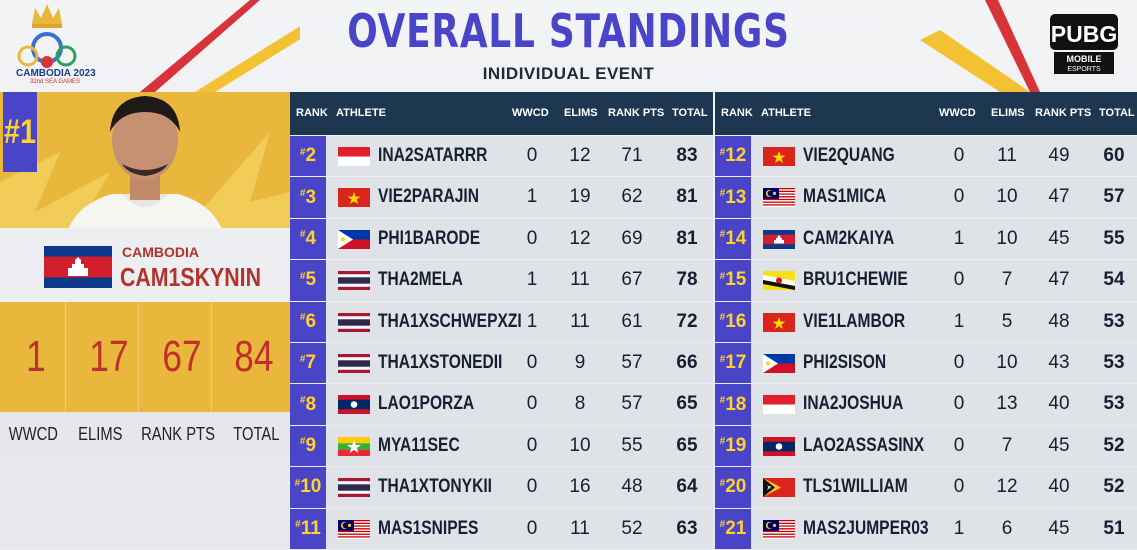 Image resolution: width=1137 pixels, height=550 pixels. I want to click on rank-badge: #8, so click(308, 404).